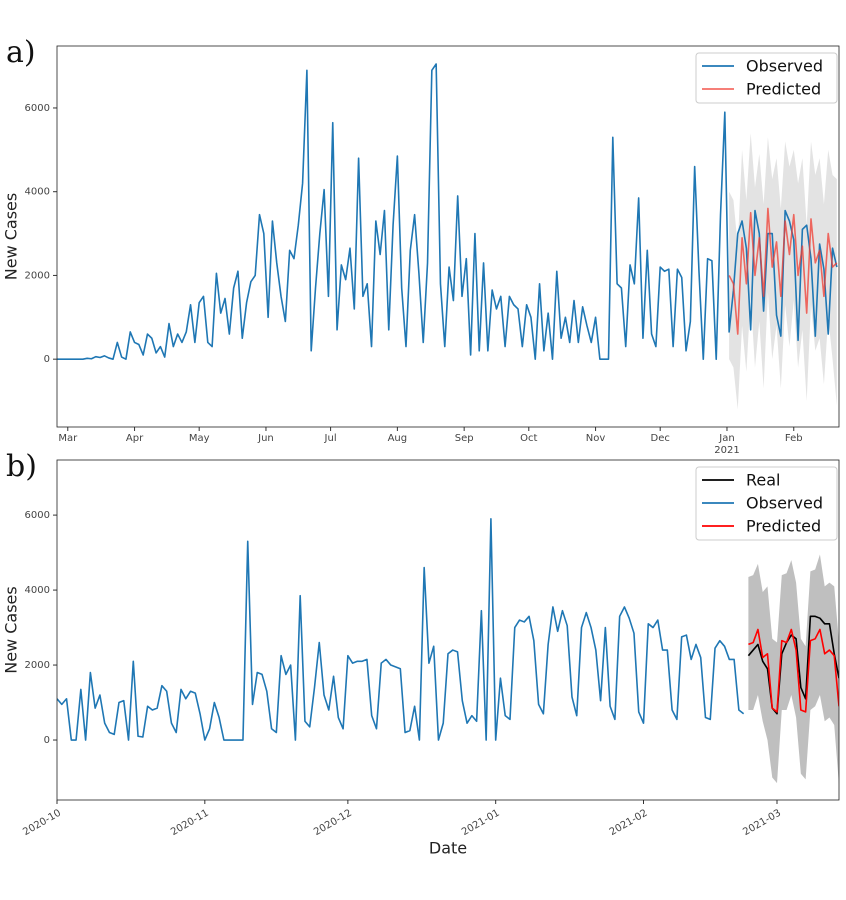 The image size is (846, 900). Describe the element at coordinates (481, 823) in the screenshot. I see `x-tick-label: 2021-01` at that location.